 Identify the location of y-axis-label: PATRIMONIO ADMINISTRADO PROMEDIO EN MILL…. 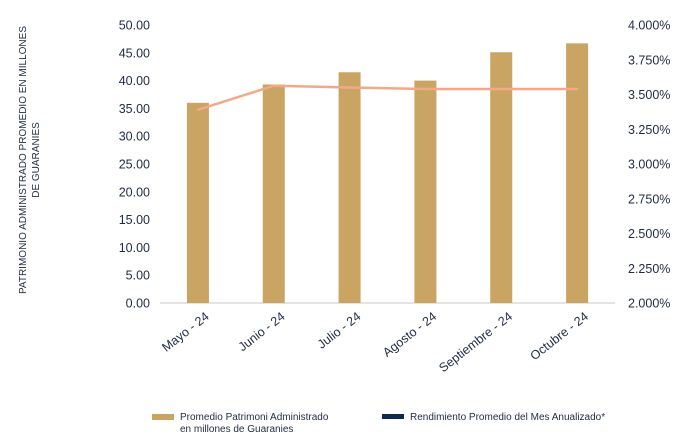
(30, 160).